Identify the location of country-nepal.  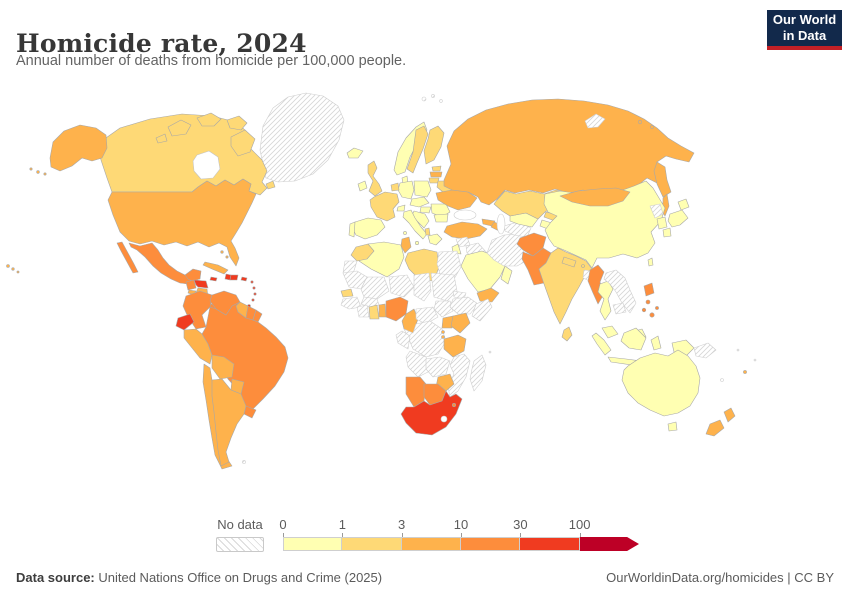
(569, 262).